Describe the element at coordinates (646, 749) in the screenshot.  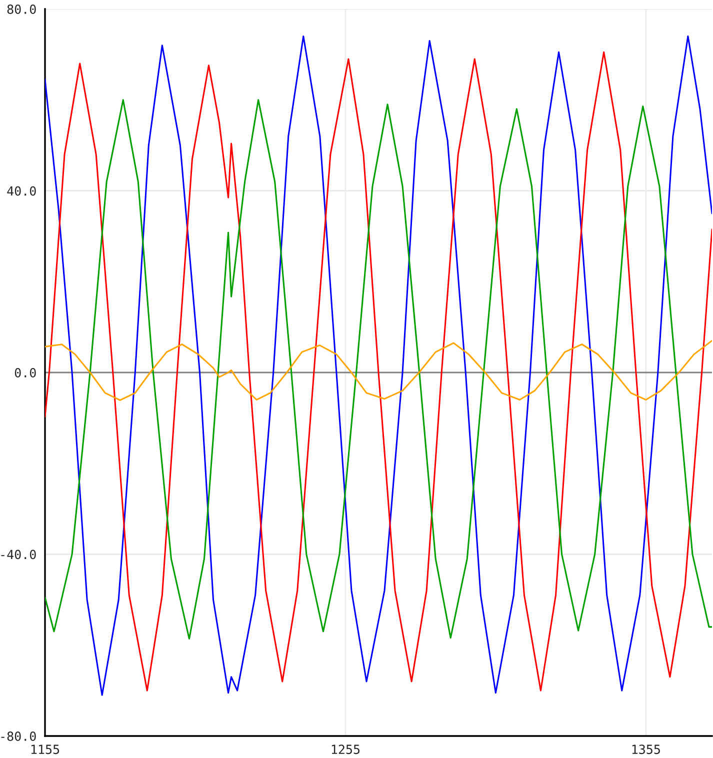
I see `x-tick-label: 1355` at that location.